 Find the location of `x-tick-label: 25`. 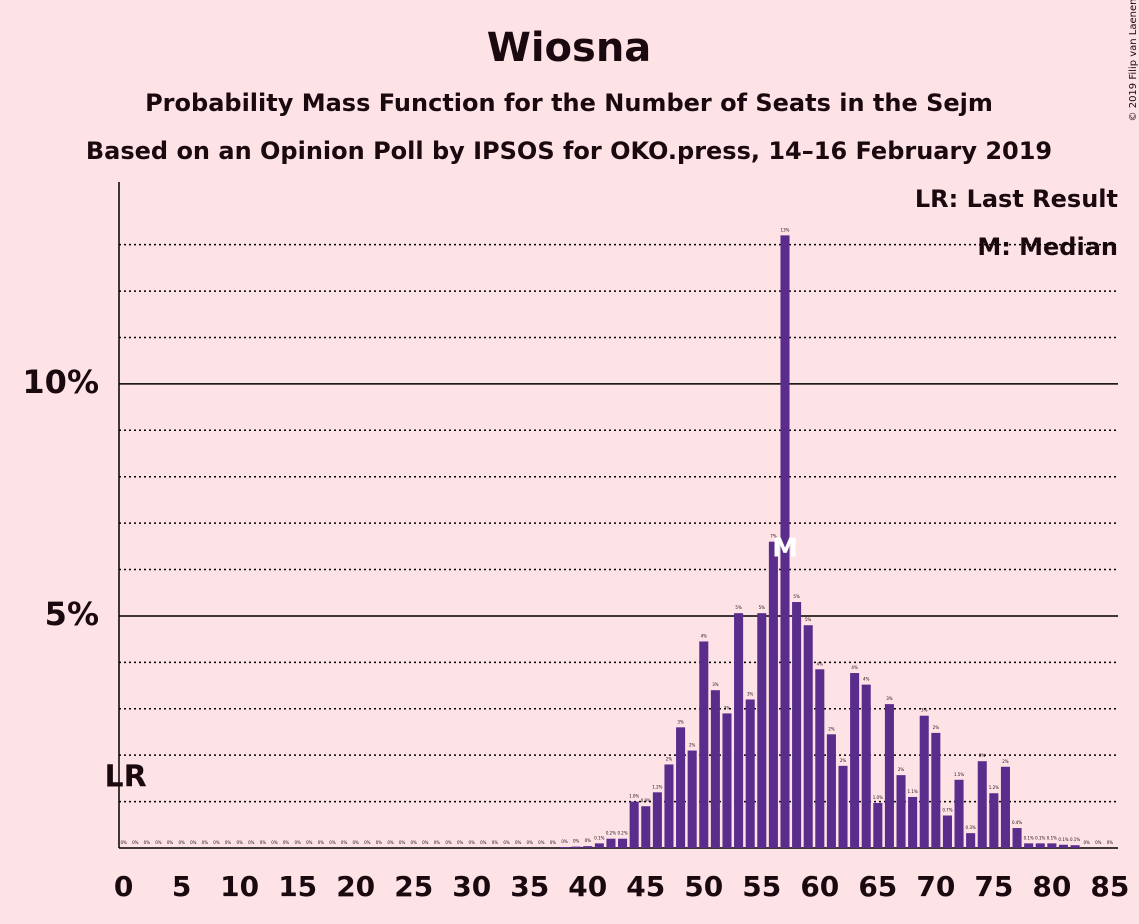

x-tick-label: 25 is located at coordinates (413, 886).